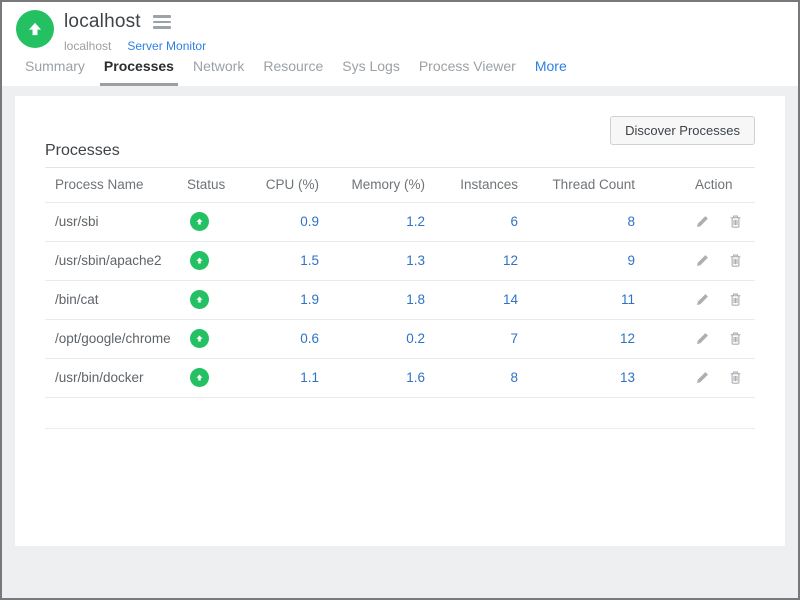 This screenshot has width=800, height=600. Describe the element at coordinates (576, 185) in the screenshot. I see `col-thread-count: Thread Count` at that location.